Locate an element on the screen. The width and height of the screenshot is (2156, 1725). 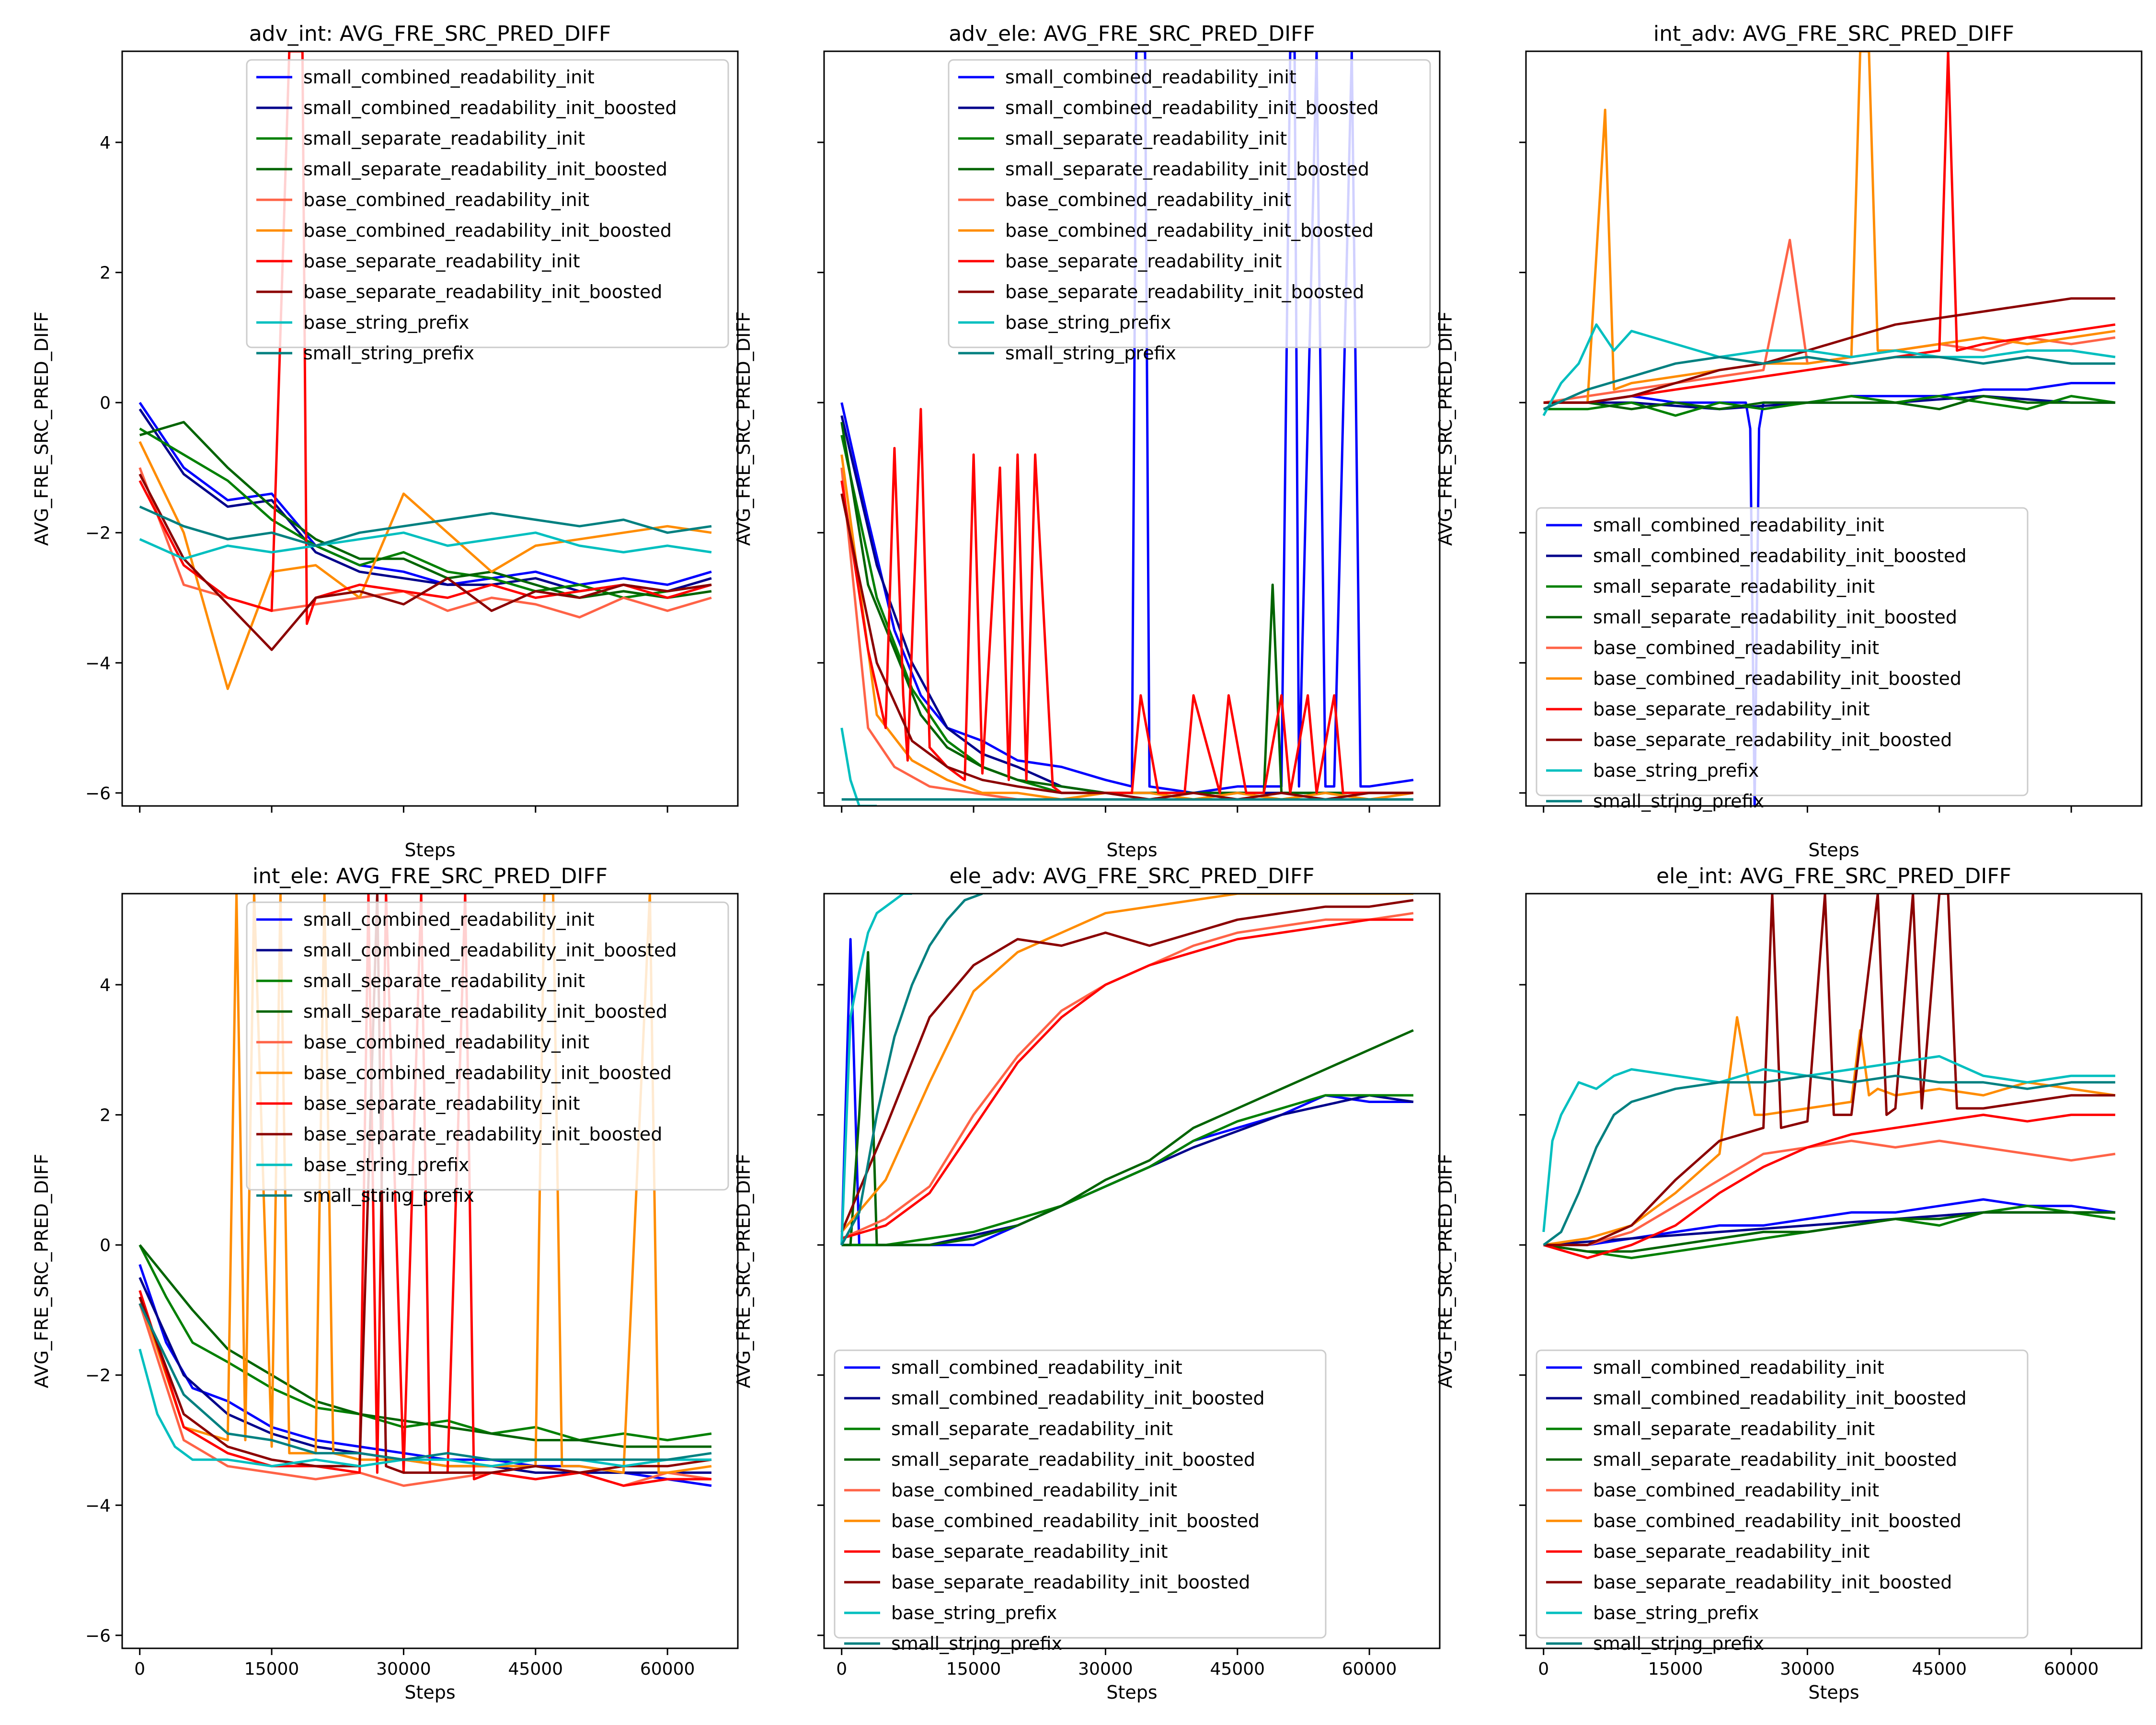
chart-title: ele_adv: AVG_FRE_SRC_PRED_DIFF is located at coordinates (1132, 876).